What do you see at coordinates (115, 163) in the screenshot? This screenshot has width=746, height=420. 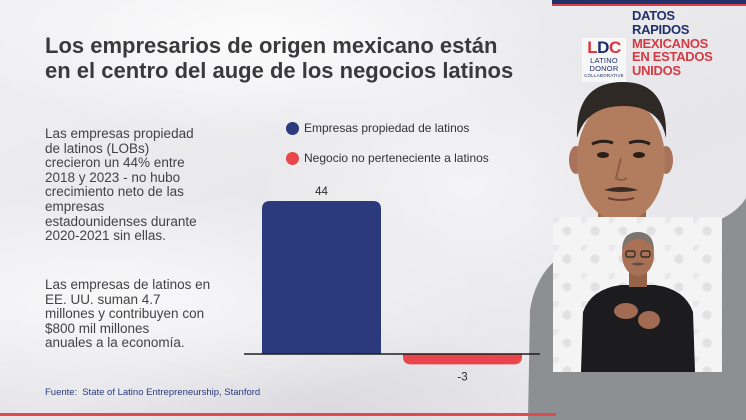 I see `paragraph-line: crecieron un 44% entre` at bounding box center [115, 163].